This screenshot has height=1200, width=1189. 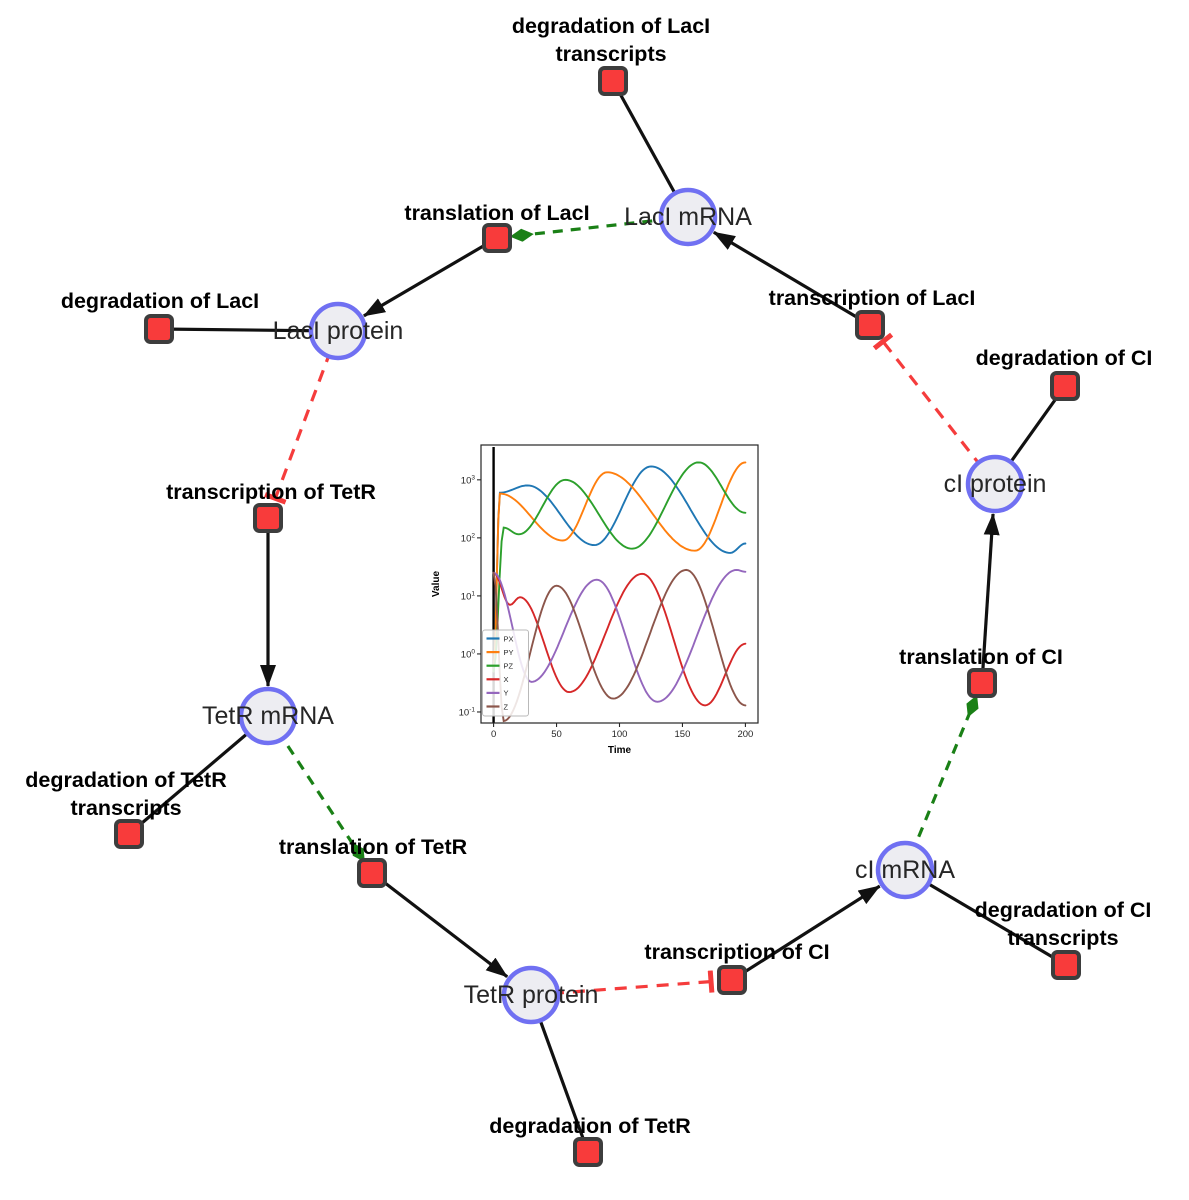 What do you see at coordinates (1064, 358) in the screenshot?
I see `reaction-label-deg_ci-line0: degradation of CI` at bounding box center [1064, 358].